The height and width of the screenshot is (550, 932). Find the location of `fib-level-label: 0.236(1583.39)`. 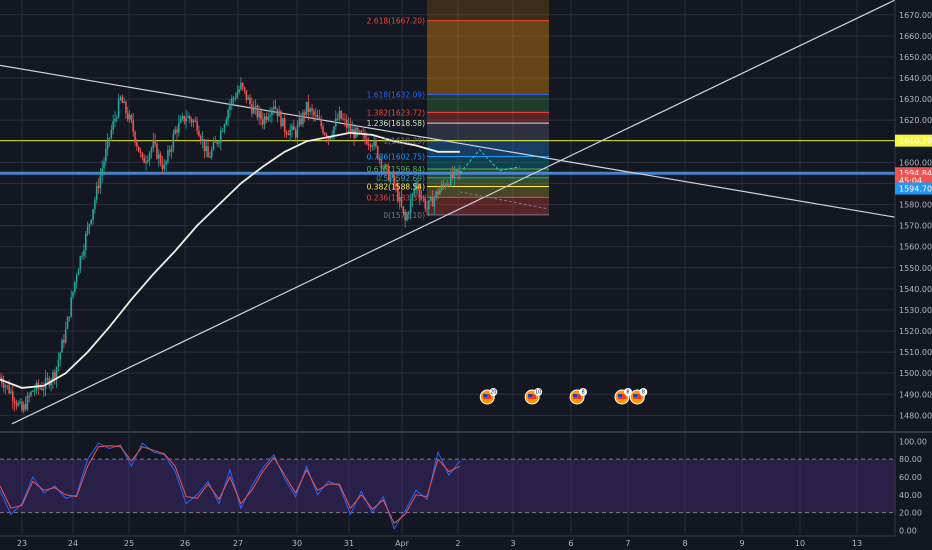

fib-level-label: 0.236(1583.39) is located at coordinates (396, 197).